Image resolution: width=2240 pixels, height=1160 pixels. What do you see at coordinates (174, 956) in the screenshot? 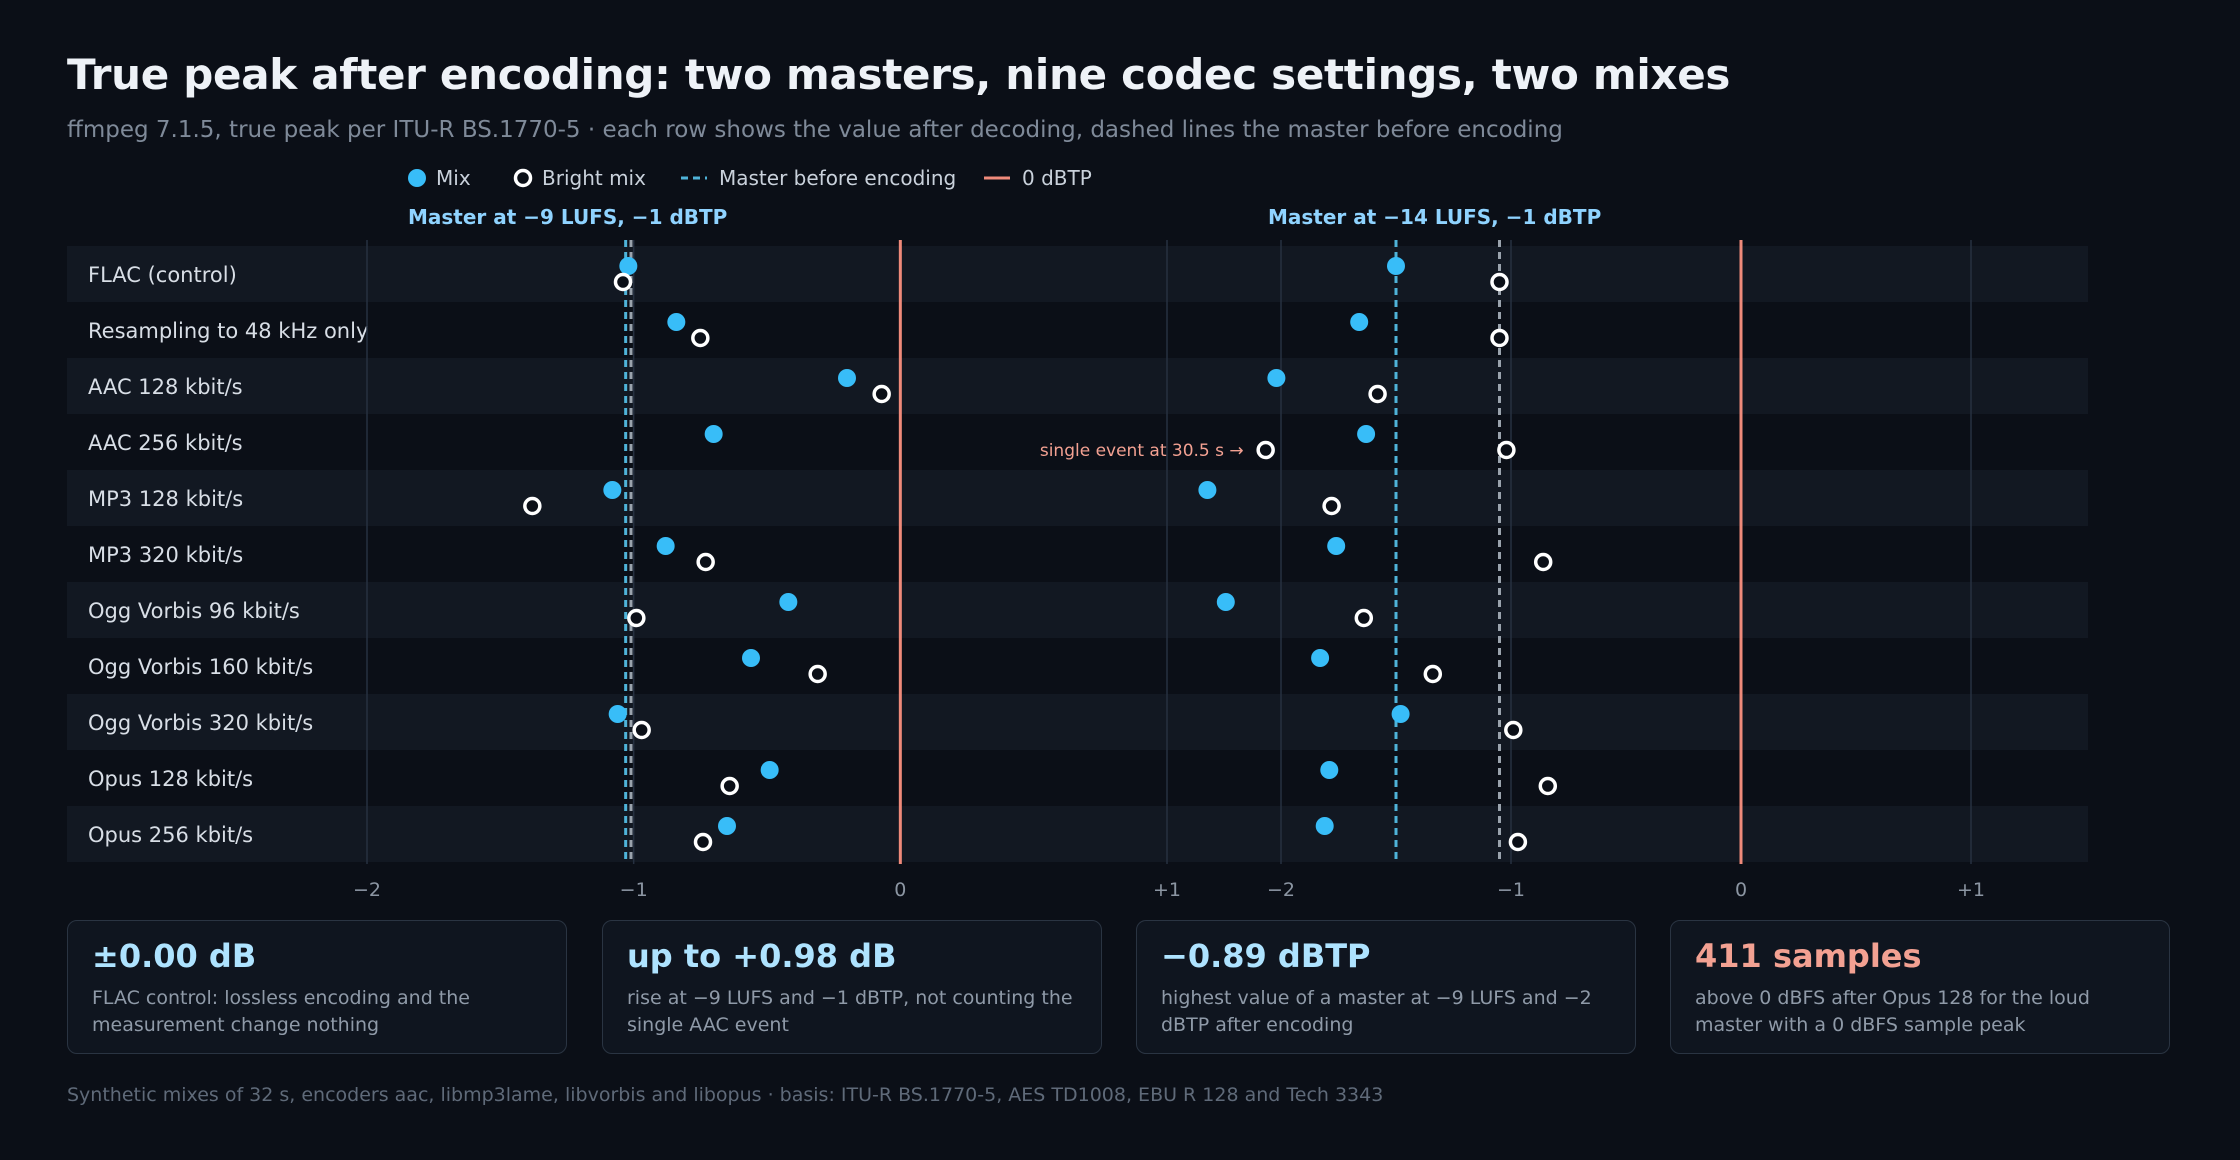
I see `card-value: ±0.00 dB` at bounding box center [174, 956].